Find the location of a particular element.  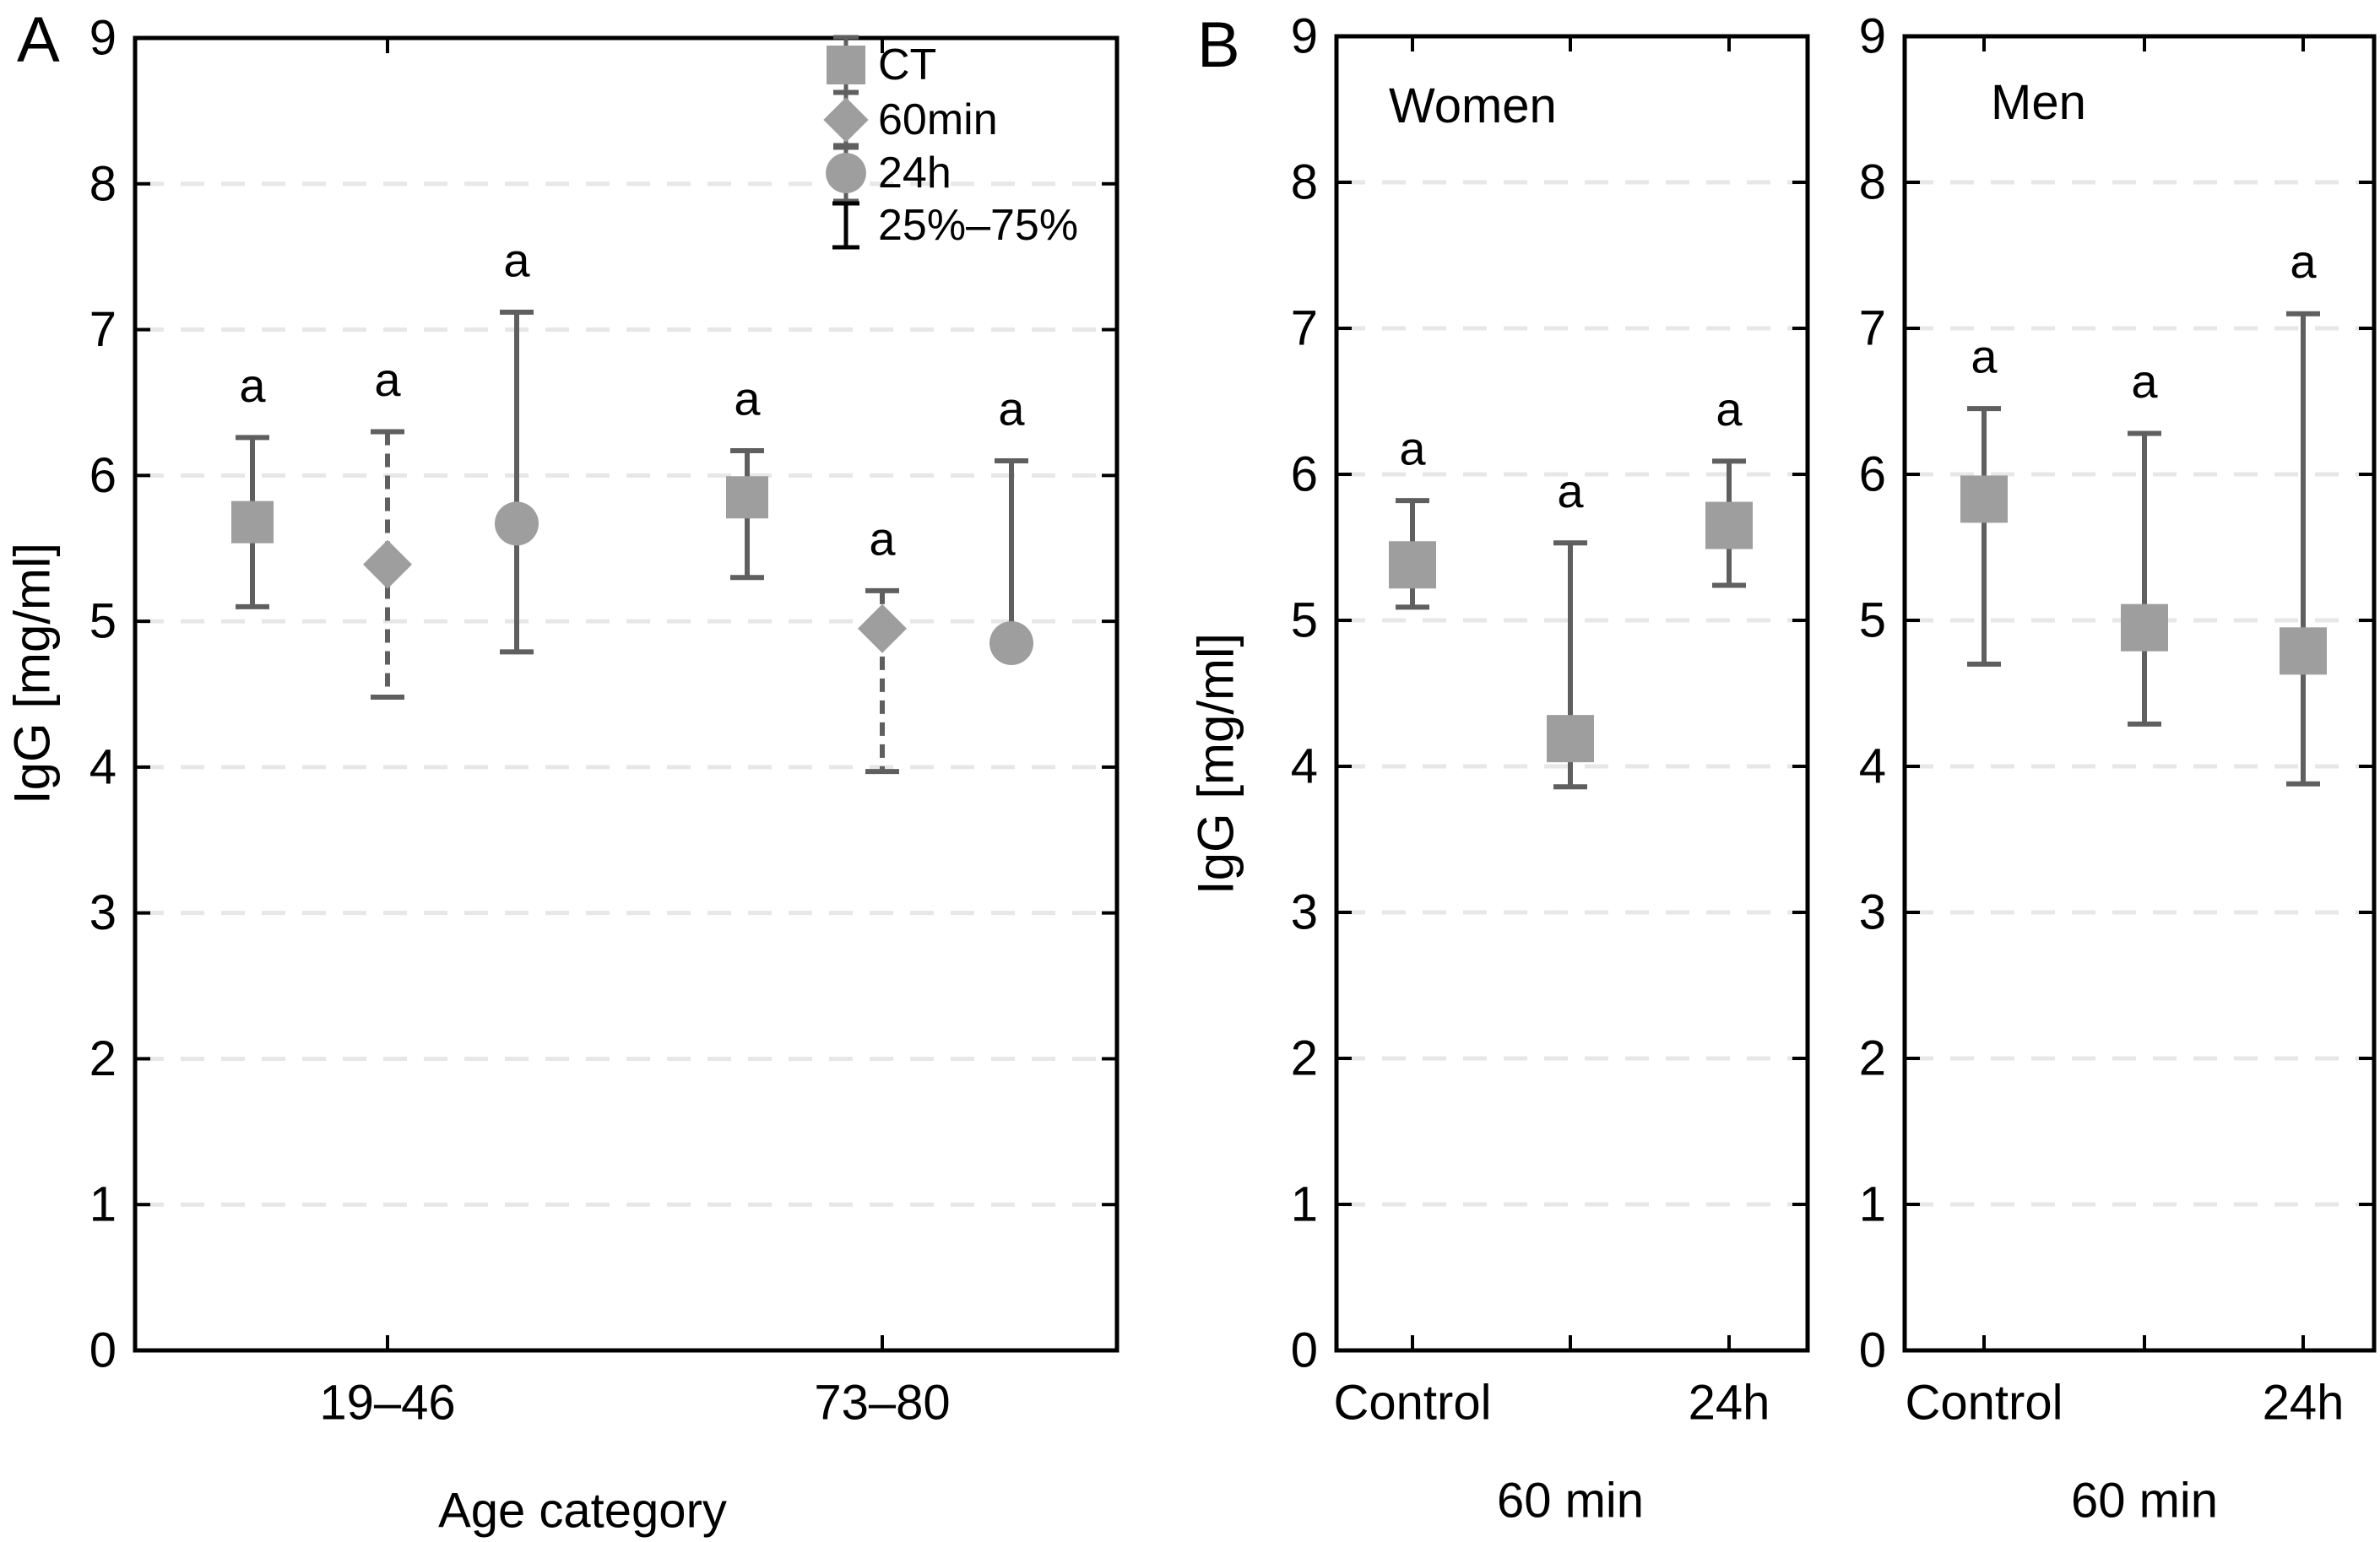

x-tick-label: 73–80 is located at coordinates (882, 1403).